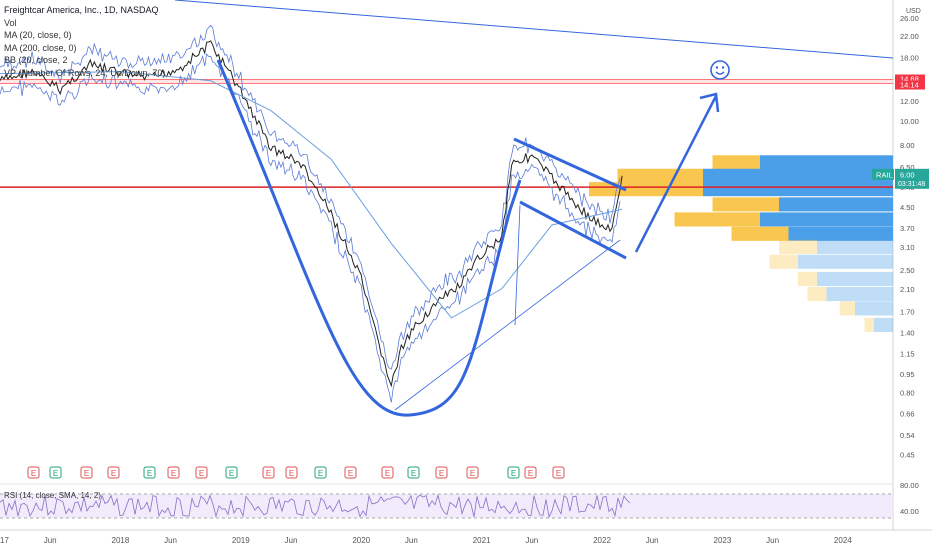  What do you see at coordinates (907, 413) in the screenshot?
I see `price-axis-tick: 0.66` at bounding box center [907, 413].